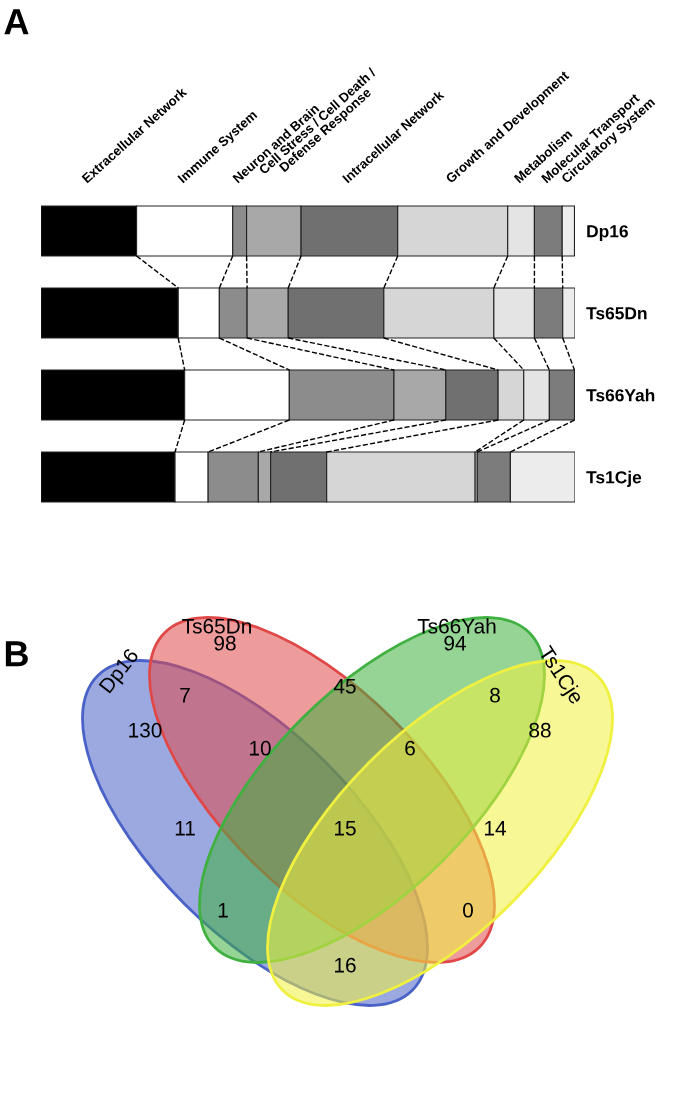  I want to click on y-tick-label: Dp16, so click(607, 233).